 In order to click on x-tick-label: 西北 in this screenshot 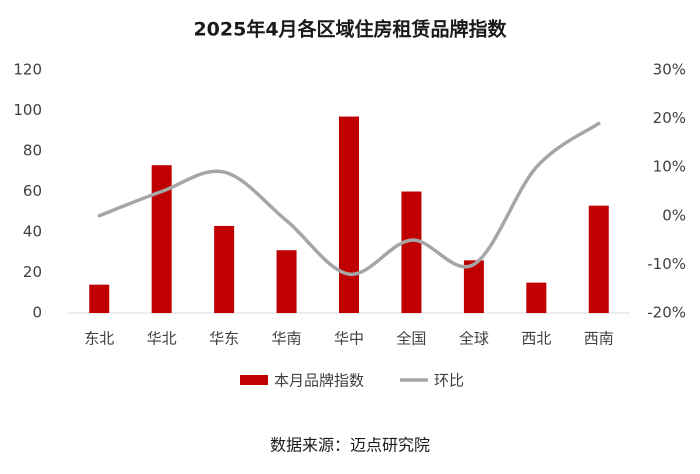, I will do `click(536, 339)`.